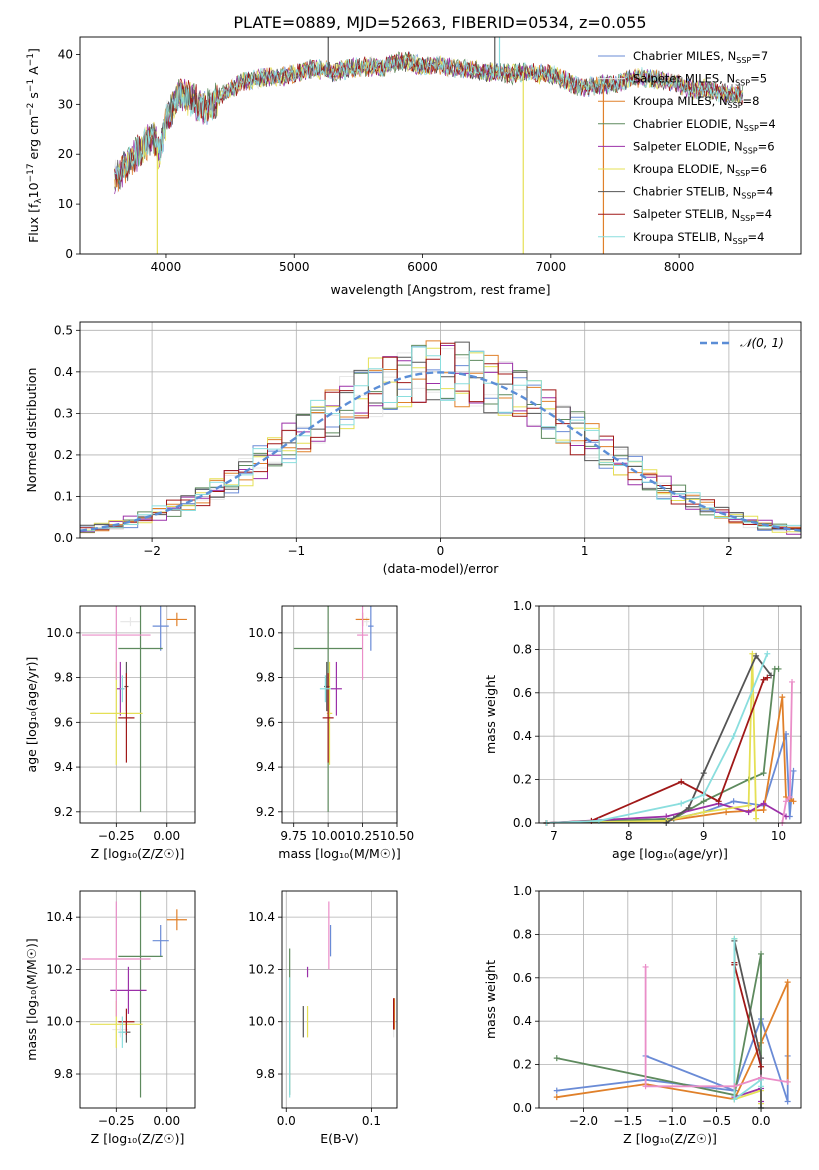 This screenshot has height=1170, width=819. I want to click on x-tick-label: 0.00, so click(166, 1121).